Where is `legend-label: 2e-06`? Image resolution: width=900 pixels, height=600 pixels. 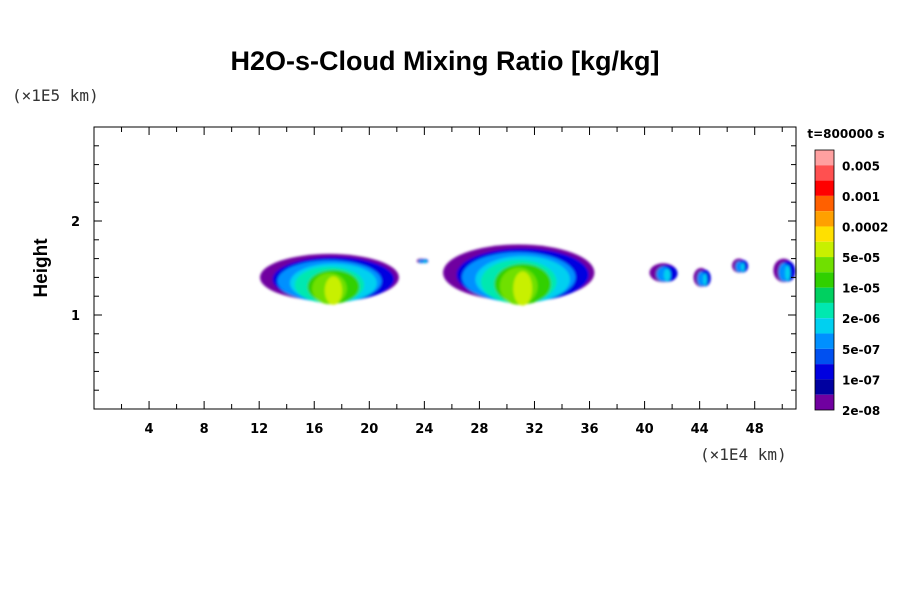 legend-label: 2e-06 is located at coordinates (861, 319).